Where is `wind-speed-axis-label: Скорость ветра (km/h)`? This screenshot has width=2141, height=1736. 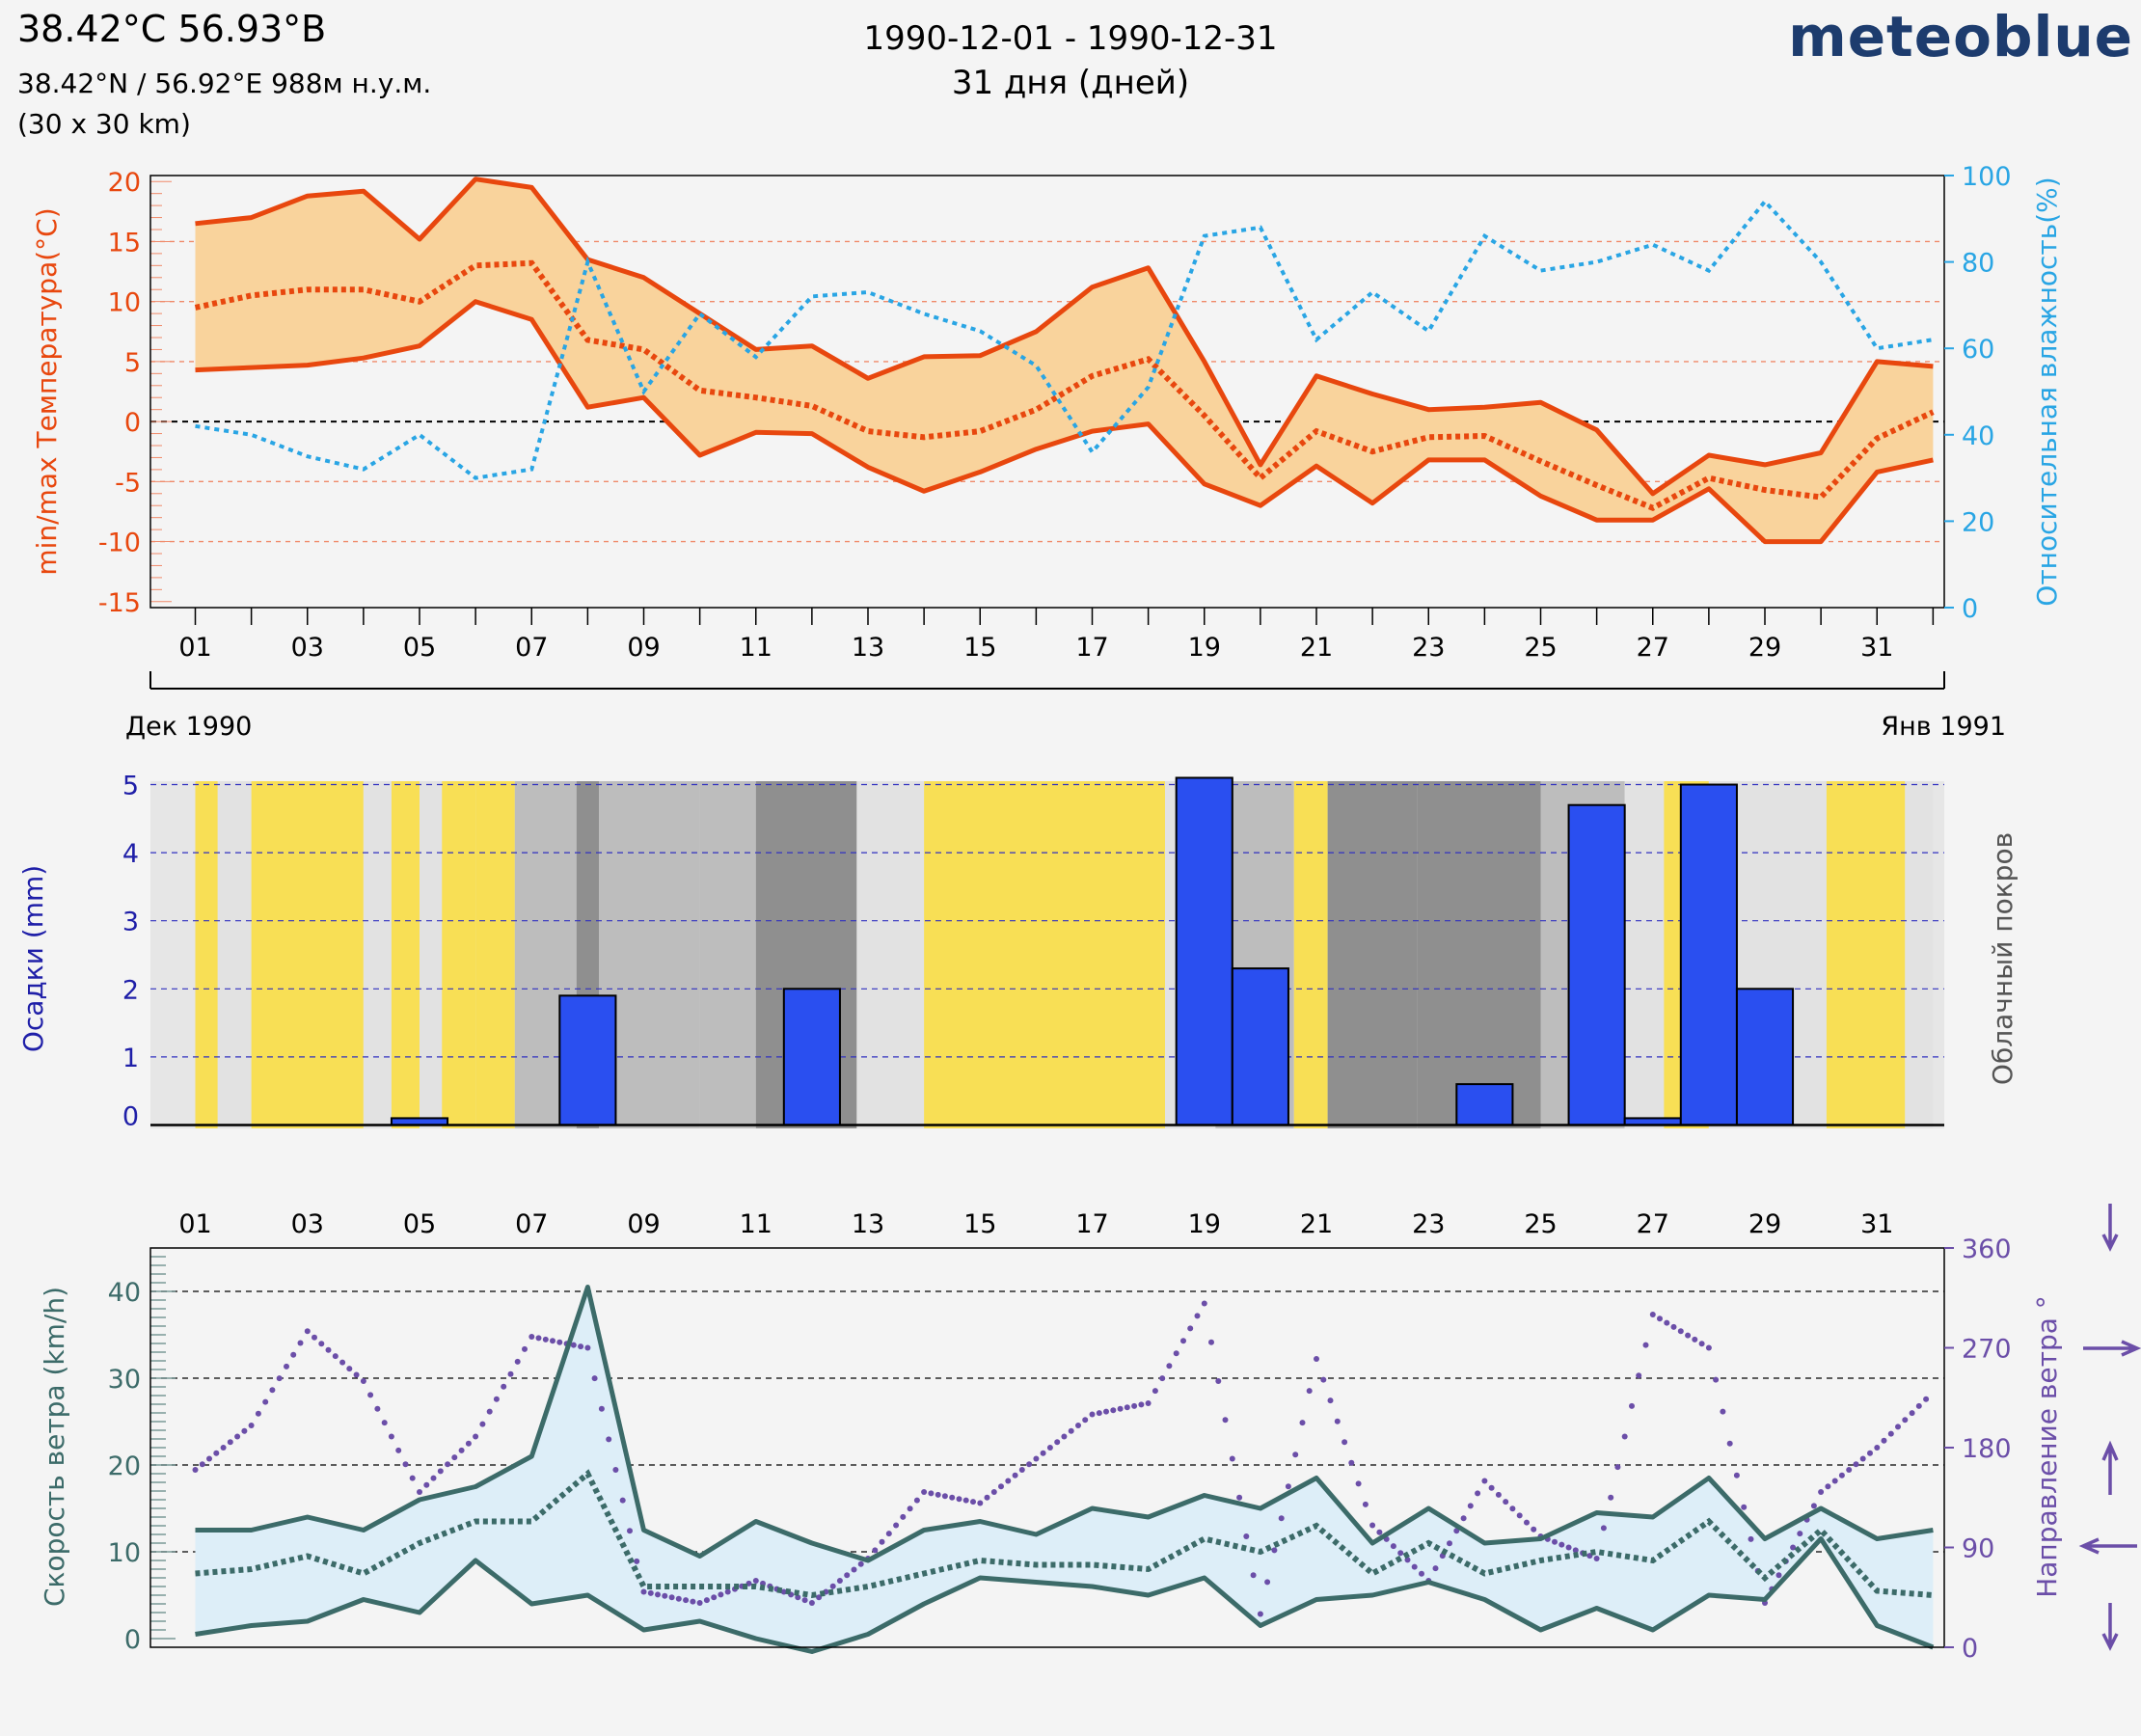 wind-speed-axis-label: Скорость ветра (km/h) is located at coordinates (55, 1447).